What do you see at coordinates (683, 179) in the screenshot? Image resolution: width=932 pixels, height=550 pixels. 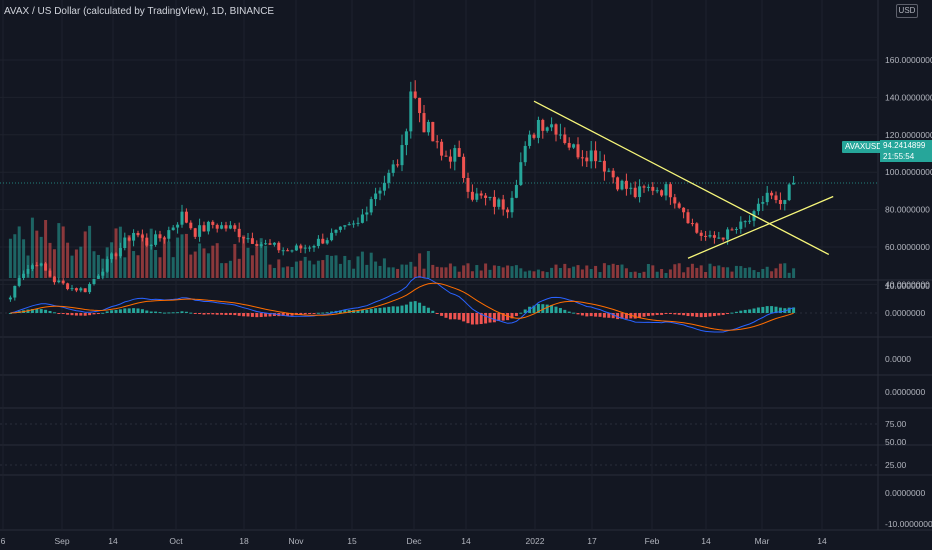 I see `trendlines` at bounding box center [683, 179].